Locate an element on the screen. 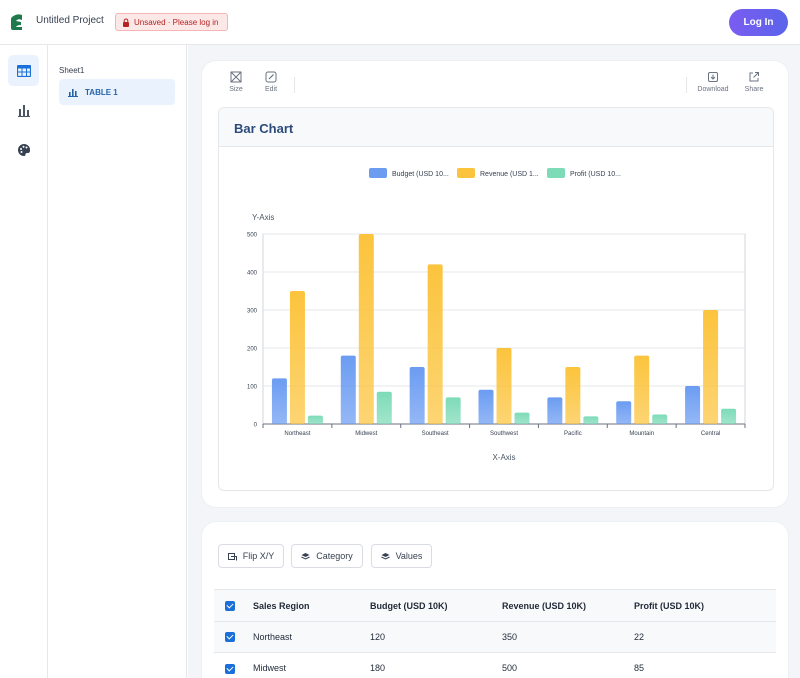  edit-button: Edit is located at coordinates (271, 82).